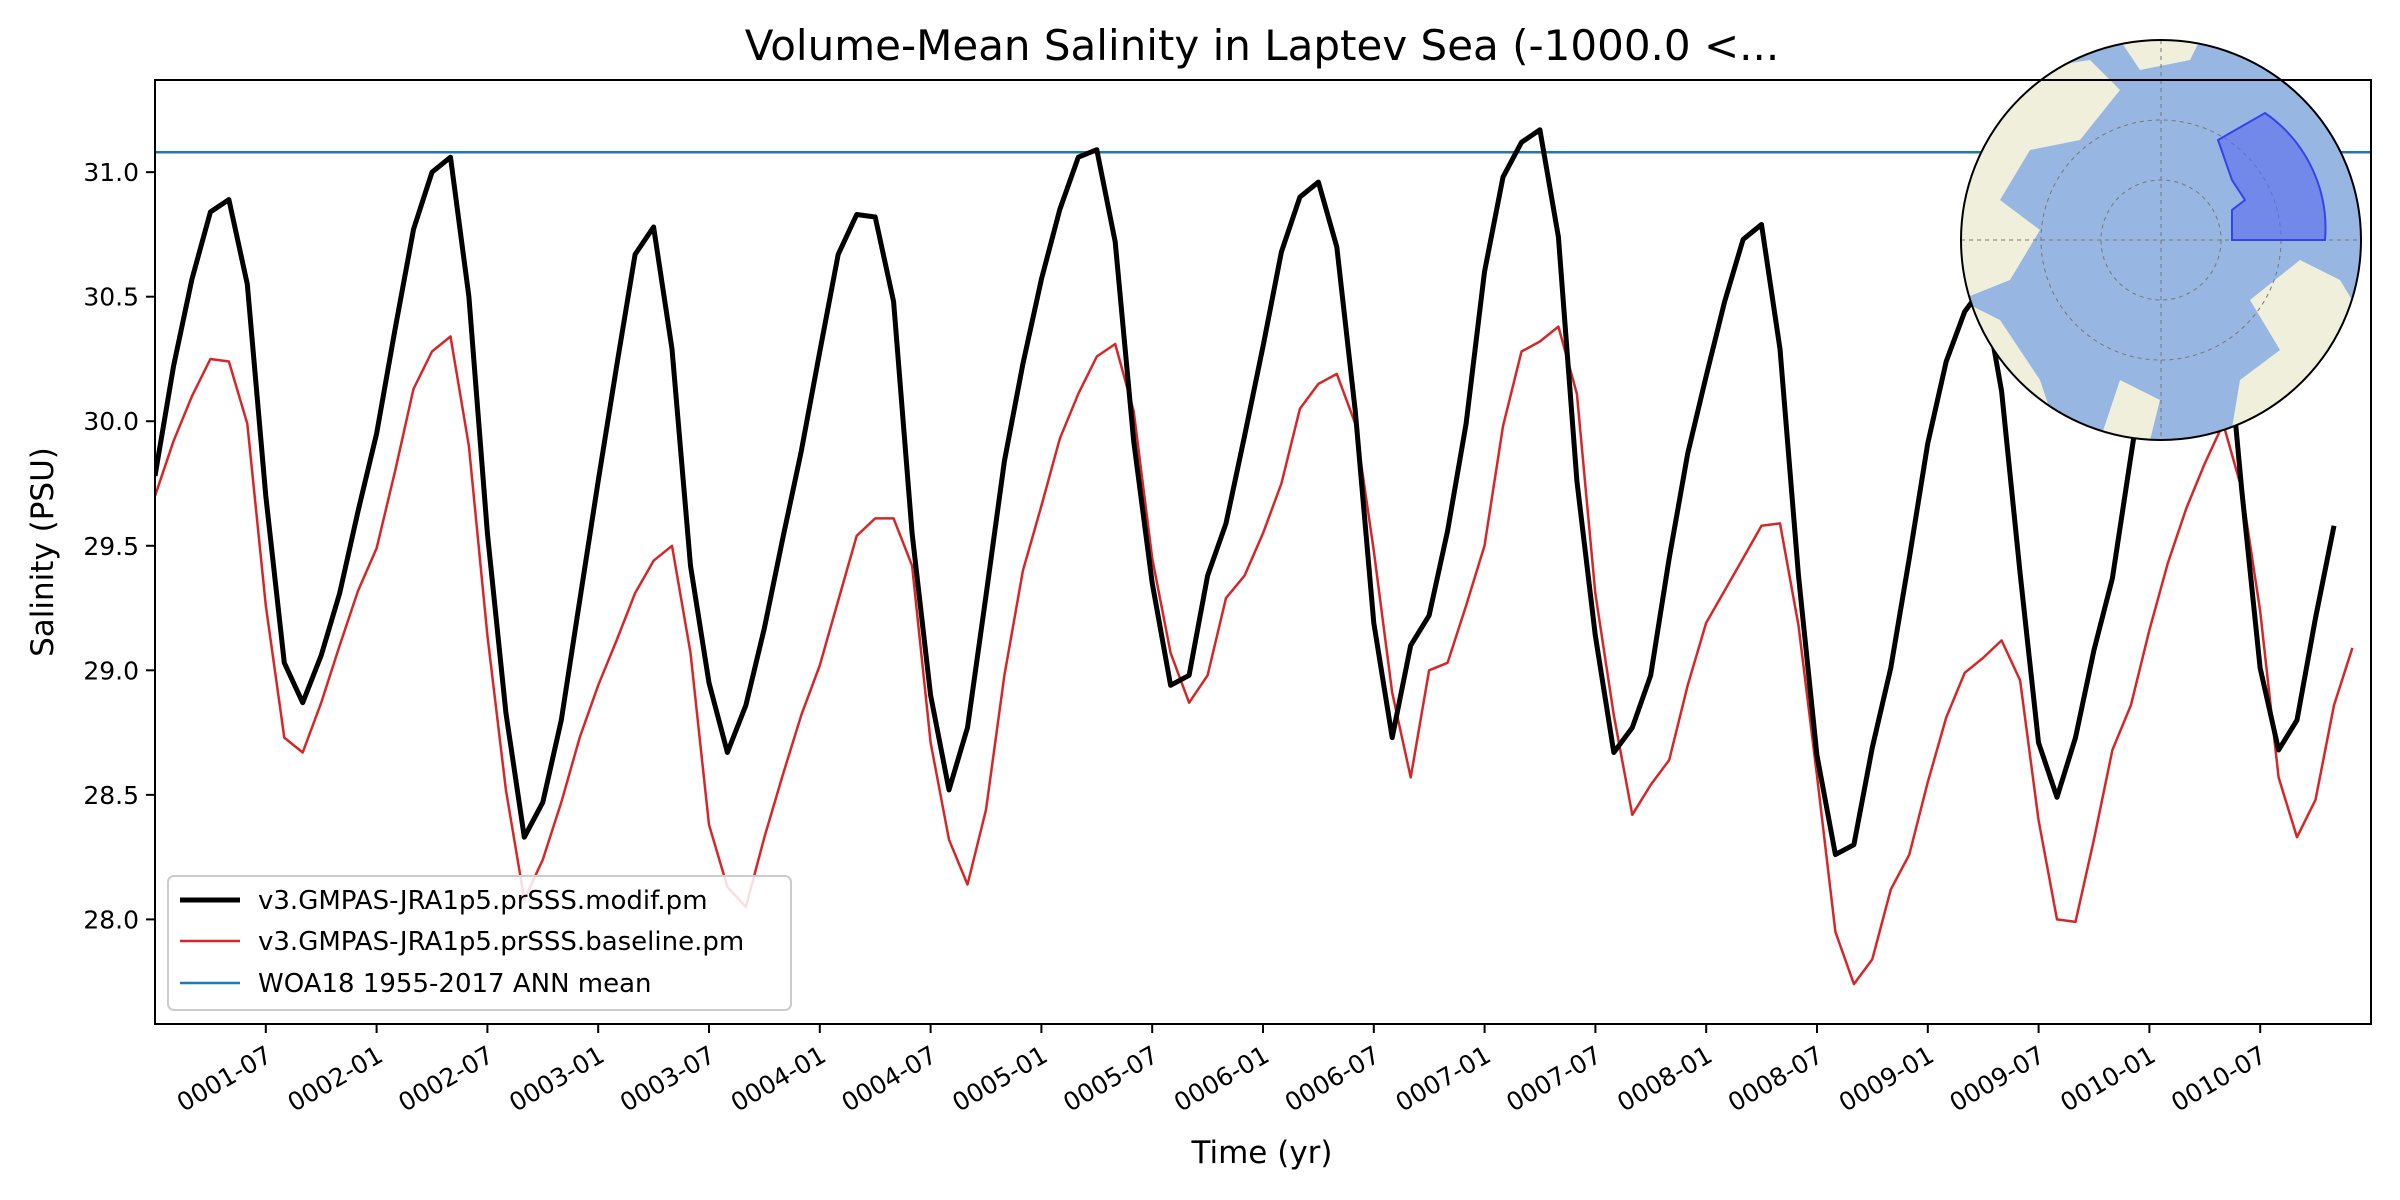 This screenshot has height=1200, width=2400. What do you see at coordinates (2107, 1078) in the screenshot?
I see `x-tick-label: 0010-01` at bounding box center [2107, 1078].